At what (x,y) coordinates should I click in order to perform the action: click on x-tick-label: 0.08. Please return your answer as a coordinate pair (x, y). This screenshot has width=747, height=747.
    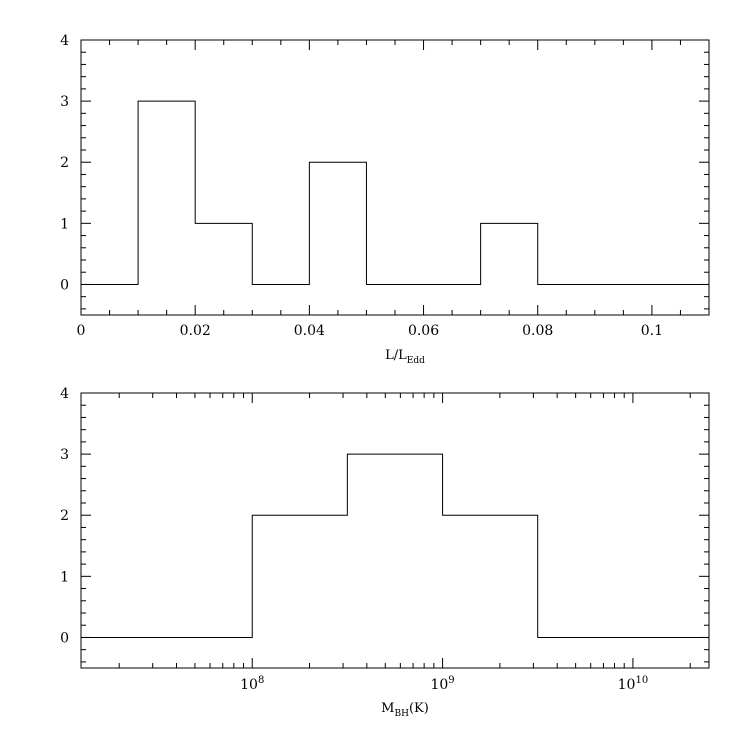
    Looking at the image, I should click on (537, 331).